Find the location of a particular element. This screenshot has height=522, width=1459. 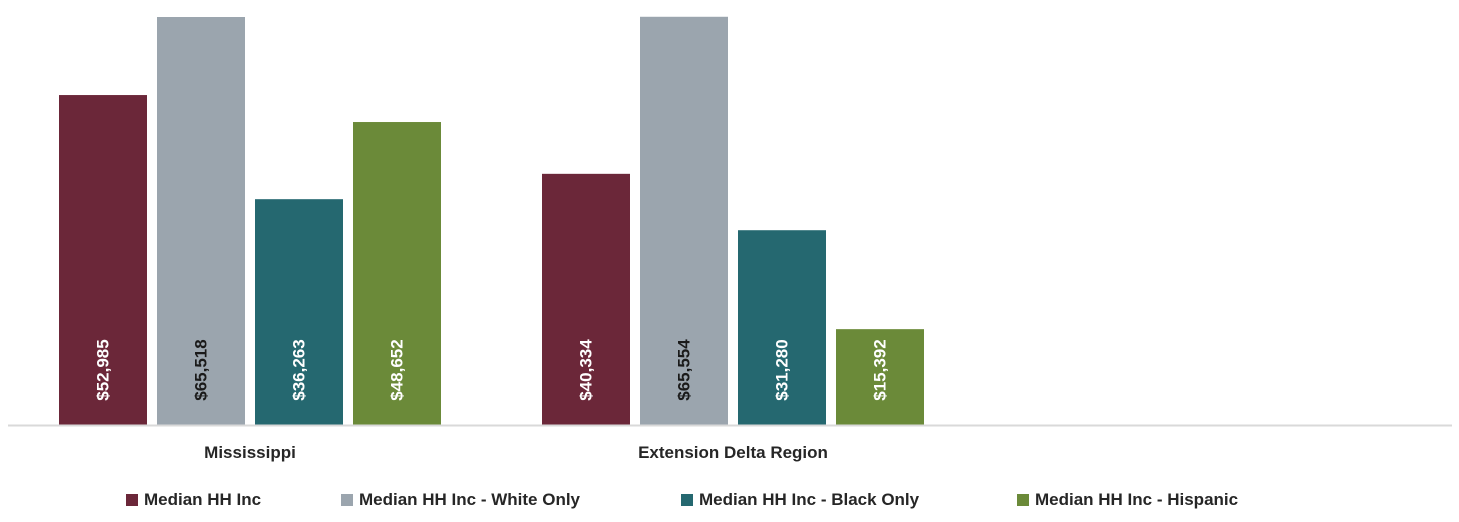

category-label-extension-delta-region: Extension Delta Region is located at coordinates (733, 452).